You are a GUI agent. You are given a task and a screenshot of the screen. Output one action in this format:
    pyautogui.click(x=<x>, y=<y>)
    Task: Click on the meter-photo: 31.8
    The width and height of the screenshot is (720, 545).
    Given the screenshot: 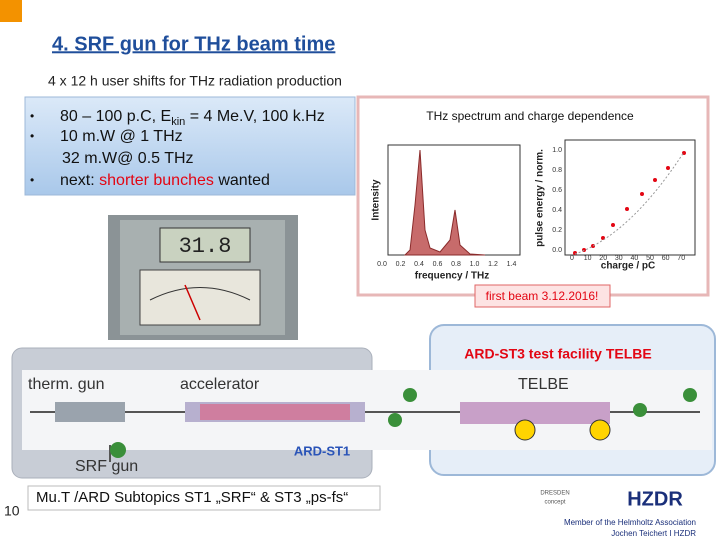 What is the action you would take?
    pyautogui.click(x=203, y=277)
    